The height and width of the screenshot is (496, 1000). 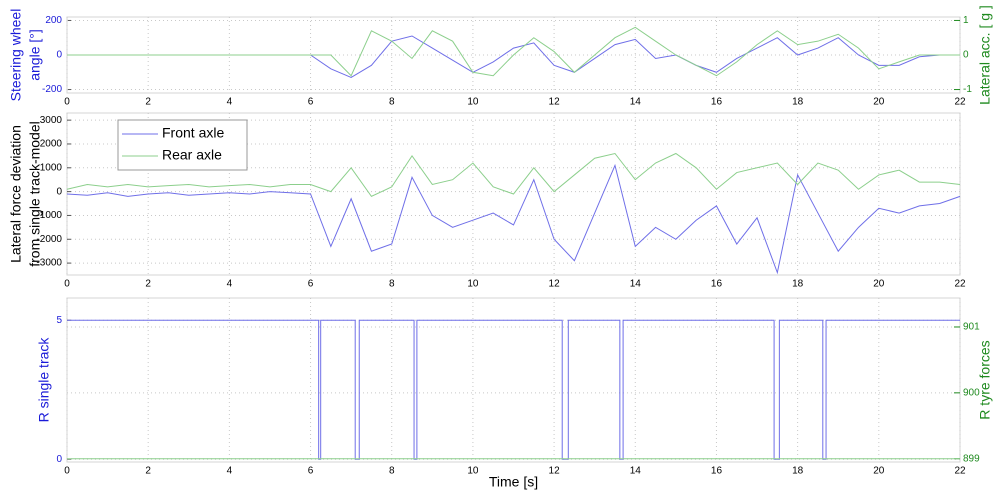 I want to click on y2-tick-label: 1, so click(x=966, y=20).